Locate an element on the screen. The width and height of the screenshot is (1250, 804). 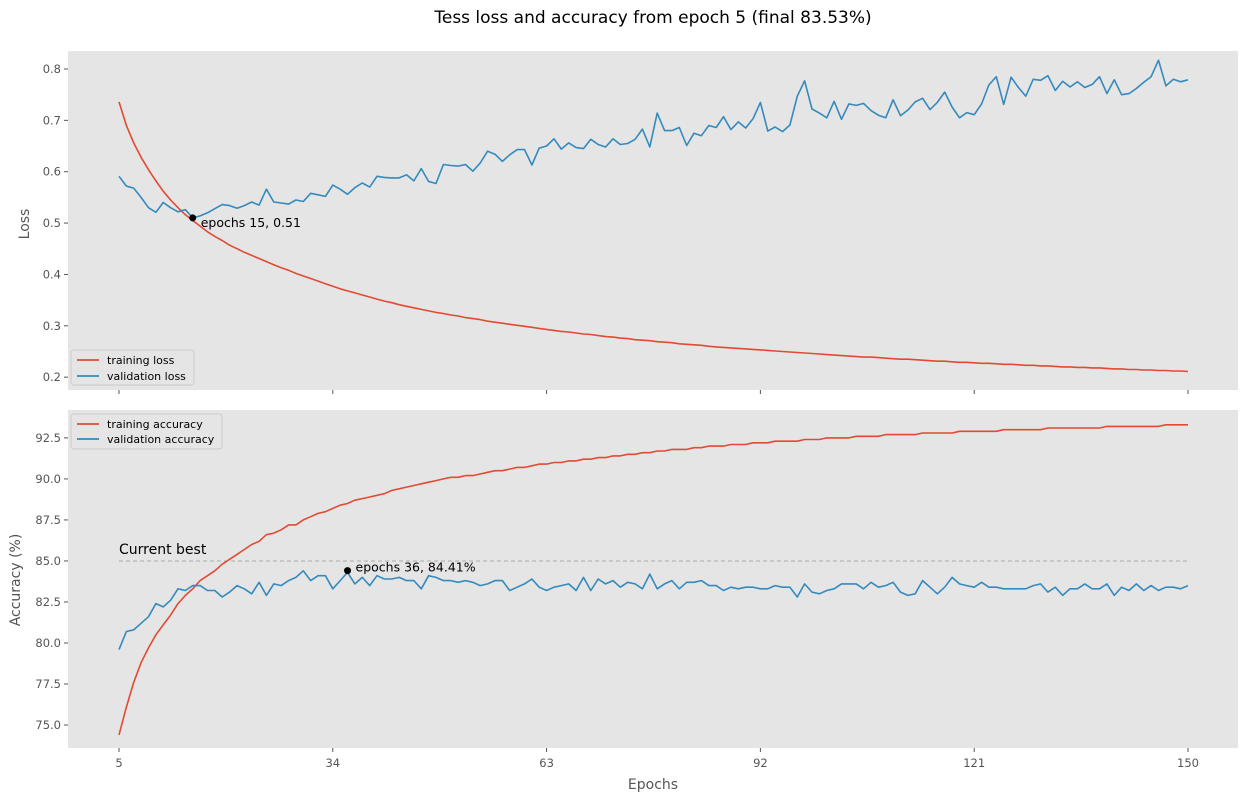
loss-annotation: epochs 15, 0.51 is located at coordinates (245, 222).